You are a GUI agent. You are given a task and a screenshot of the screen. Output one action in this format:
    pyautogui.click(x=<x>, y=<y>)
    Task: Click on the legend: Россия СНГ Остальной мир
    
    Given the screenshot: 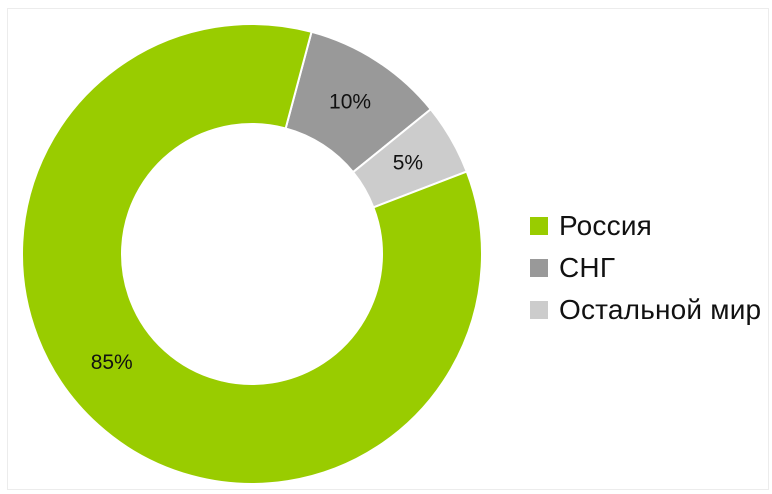 What is the action you would take?
    pyautogui.click(x=645, y=268)
    